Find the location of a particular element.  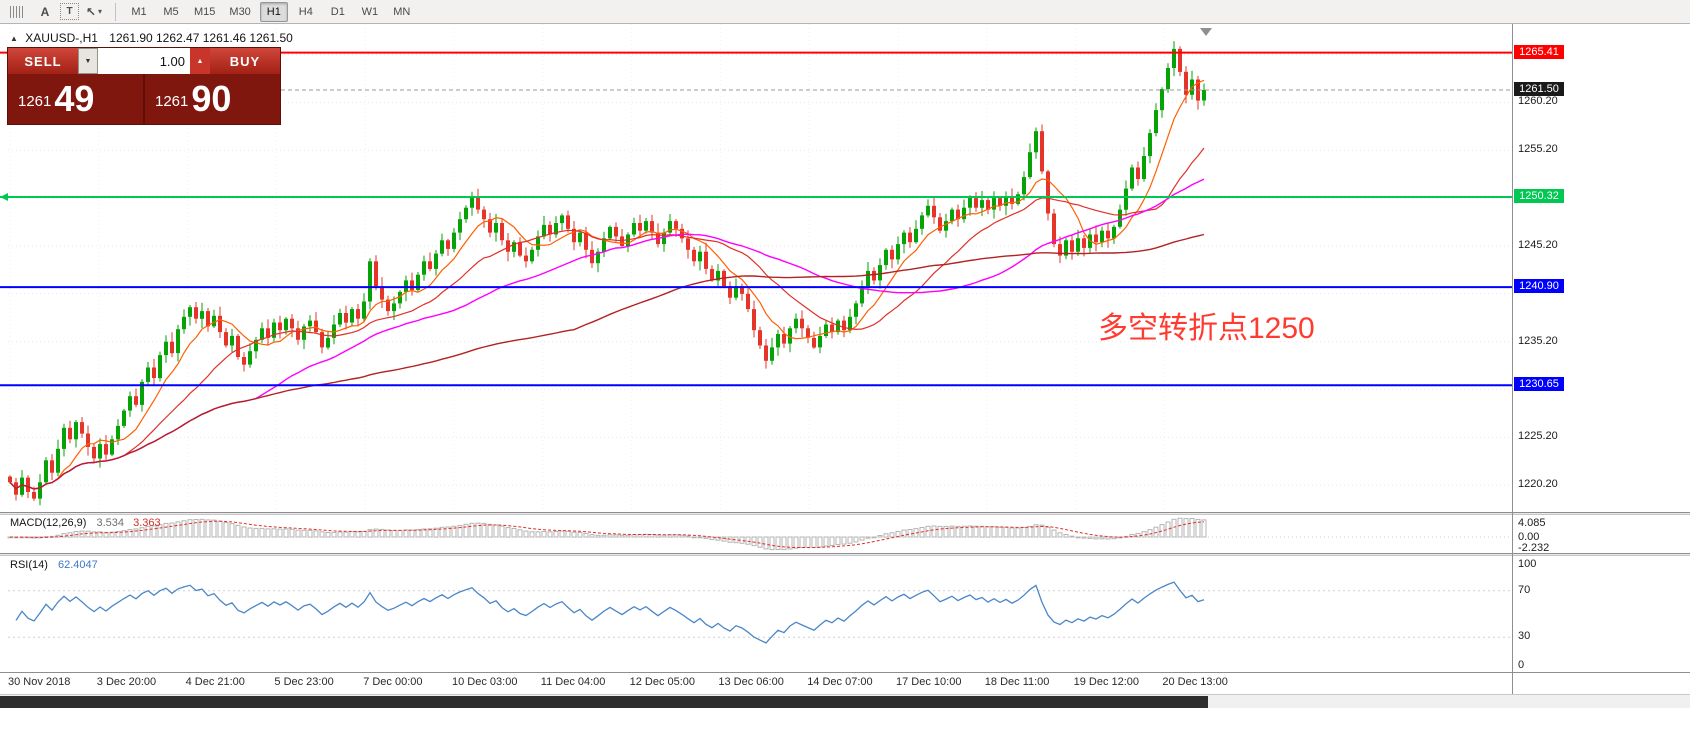

sell-button: SELL is located at coordinates (43, 61).